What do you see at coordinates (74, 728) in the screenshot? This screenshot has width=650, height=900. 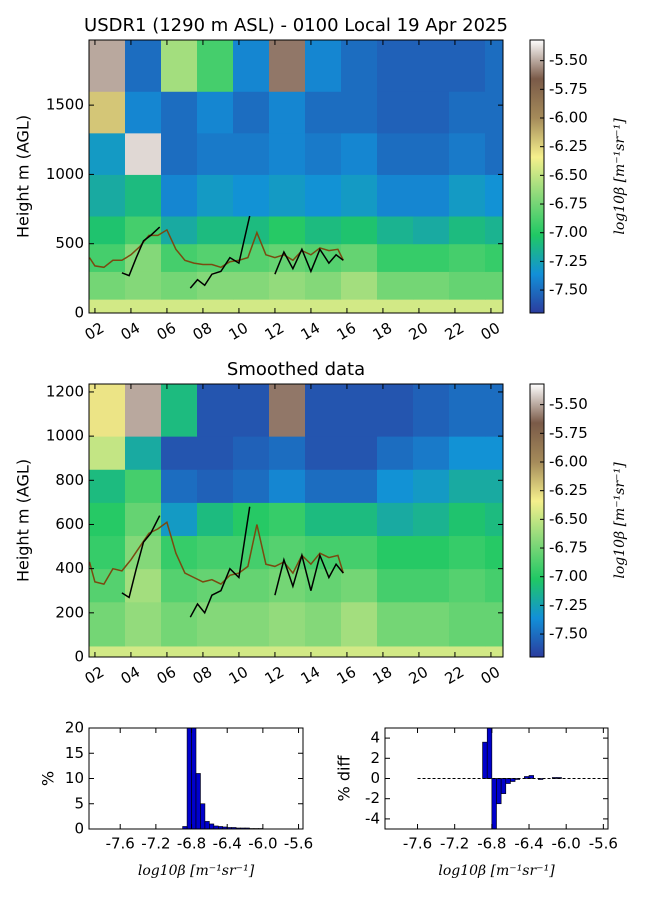 I see `y-tick-label: 20` at bounding box center [74, 728].